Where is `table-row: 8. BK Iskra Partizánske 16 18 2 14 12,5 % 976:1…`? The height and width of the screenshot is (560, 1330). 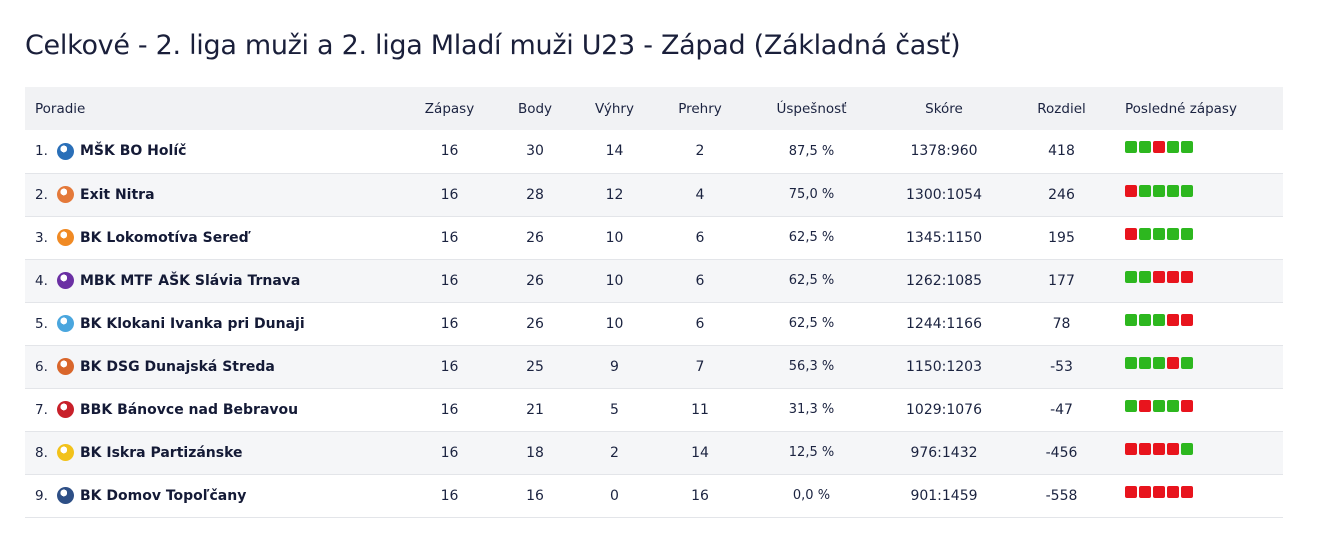
table-row: 8. BK Iskra Partizánske 16 18 2 14 12,5 % 976:1… is located at coordinates (654, 452).